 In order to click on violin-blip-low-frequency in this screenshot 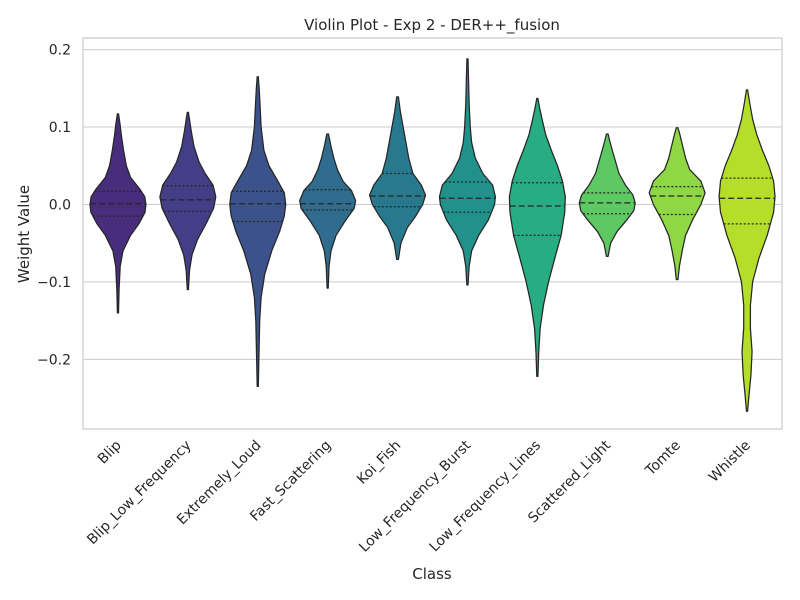, I will do `click(188, 201)`.